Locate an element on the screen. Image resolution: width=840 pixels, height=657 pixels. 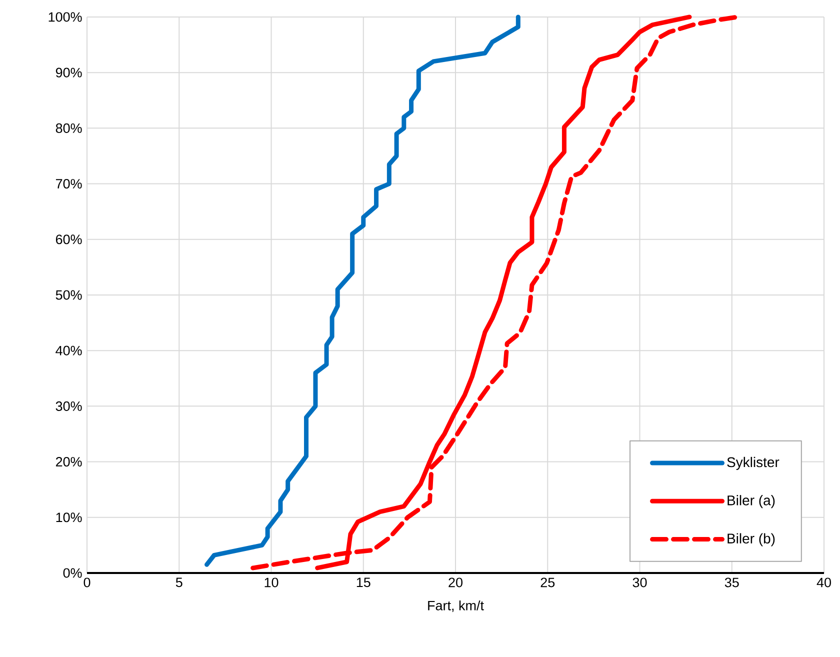
x-tick-label: 30 is located at coordinates (639, 583).